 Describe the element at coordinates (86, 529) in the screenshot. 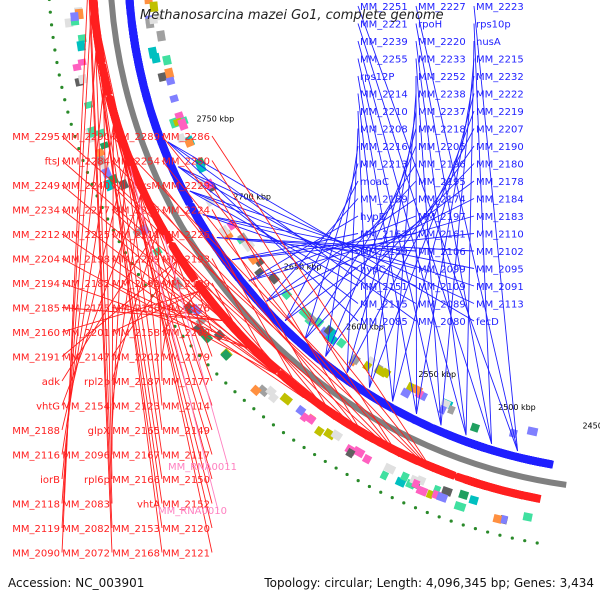

I see `gene-label: MM_2082` at that location.